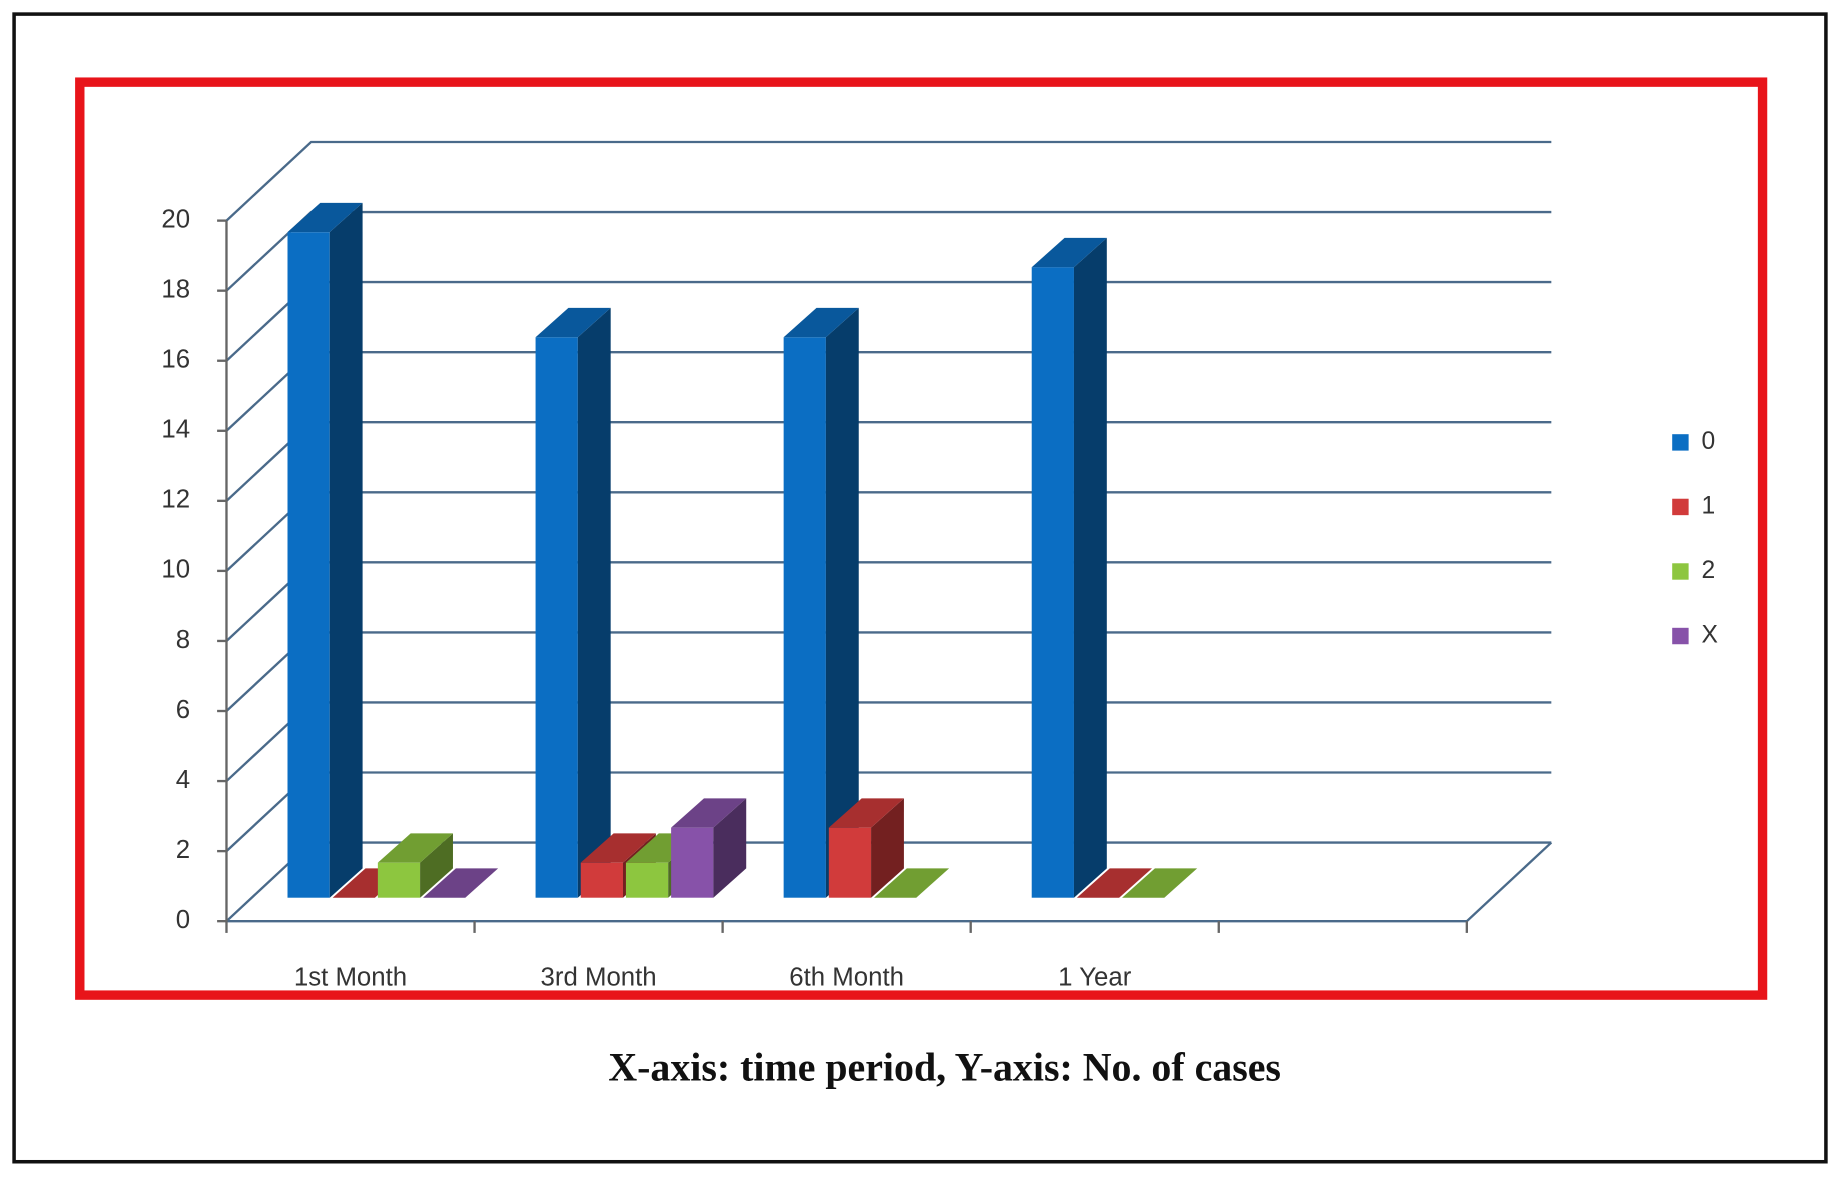  What do you see at coordinates (183, 850) in the screenshot?
I see `y-tick-label: 2` at bounding box center [183, 850].